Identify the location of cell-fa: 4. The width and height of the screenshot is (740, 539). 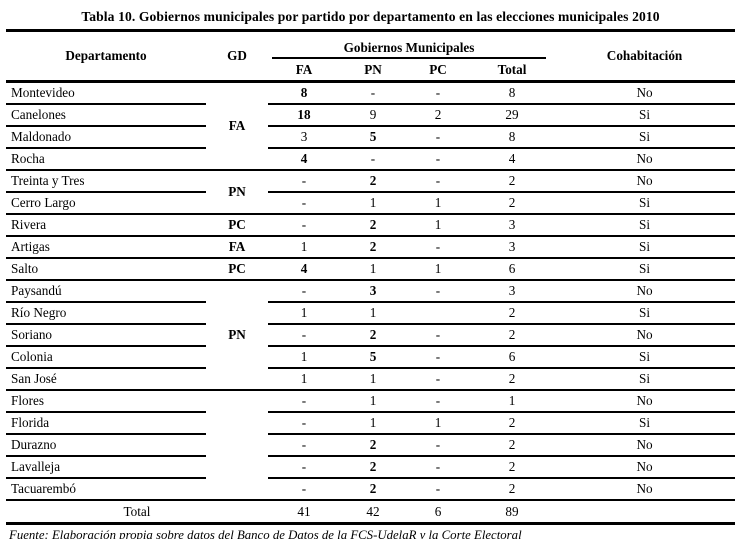
(304, 159).